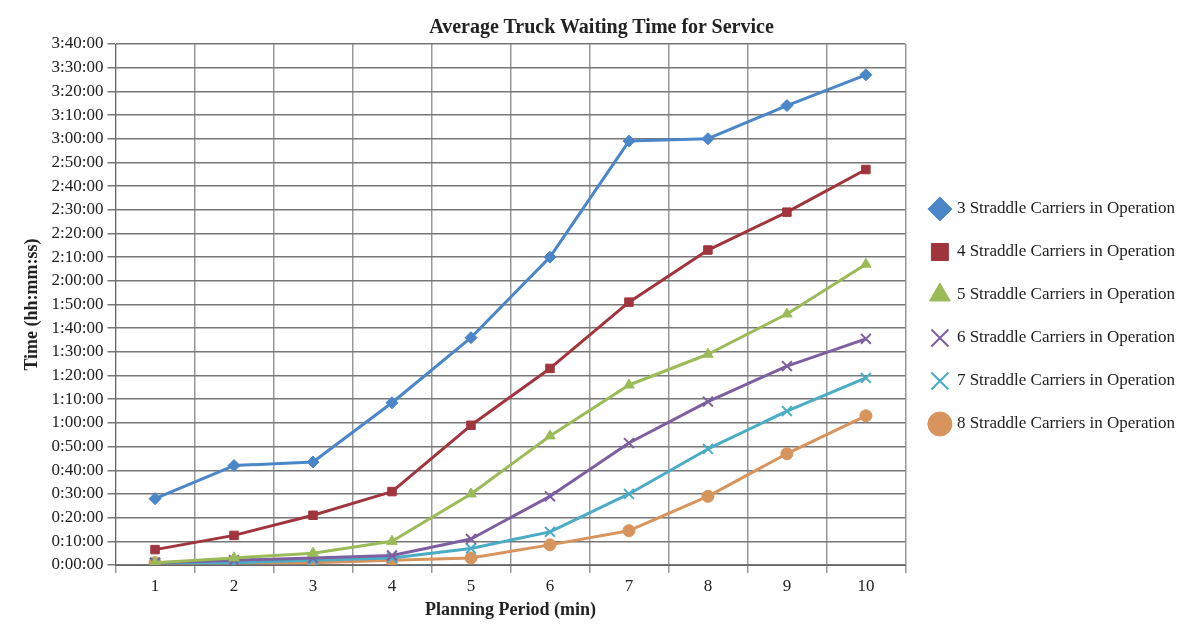 The image size is (1203, 633). Describe the element at coordinates (866, 585) in the screenshot. I see `x-tick-label: 10` at that location.